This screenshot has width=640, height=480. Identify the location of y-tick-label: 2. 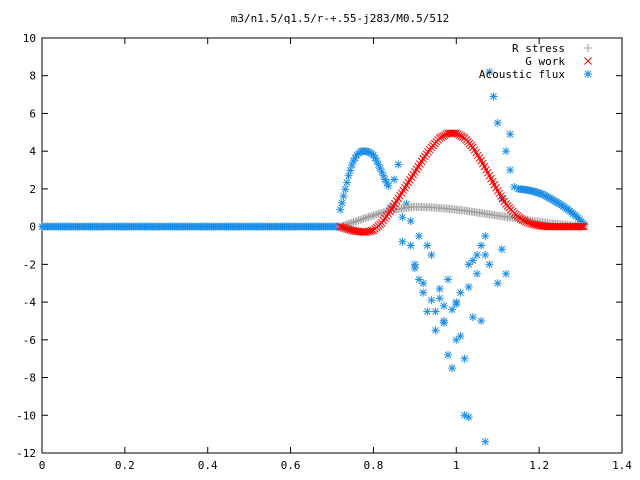
(32, 189).